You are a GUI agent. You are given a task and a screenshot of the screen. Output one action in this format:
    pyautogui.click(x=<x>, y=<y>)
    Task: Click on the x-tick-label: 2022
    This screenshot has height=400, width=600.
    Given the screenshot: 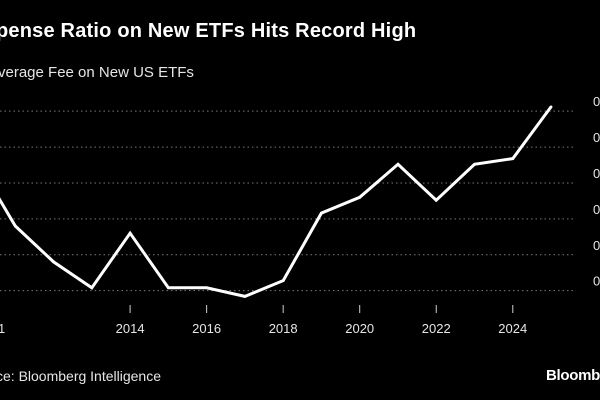 What is the action you would take?
    pyautogui.click(x=436, y=328)
    